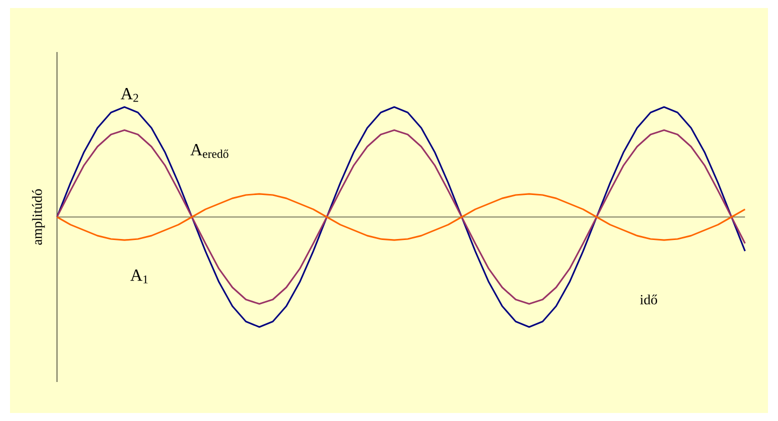 The image size is (778, 421). I want to click on series-label: A$_{eredő}$, so click(209, 151).